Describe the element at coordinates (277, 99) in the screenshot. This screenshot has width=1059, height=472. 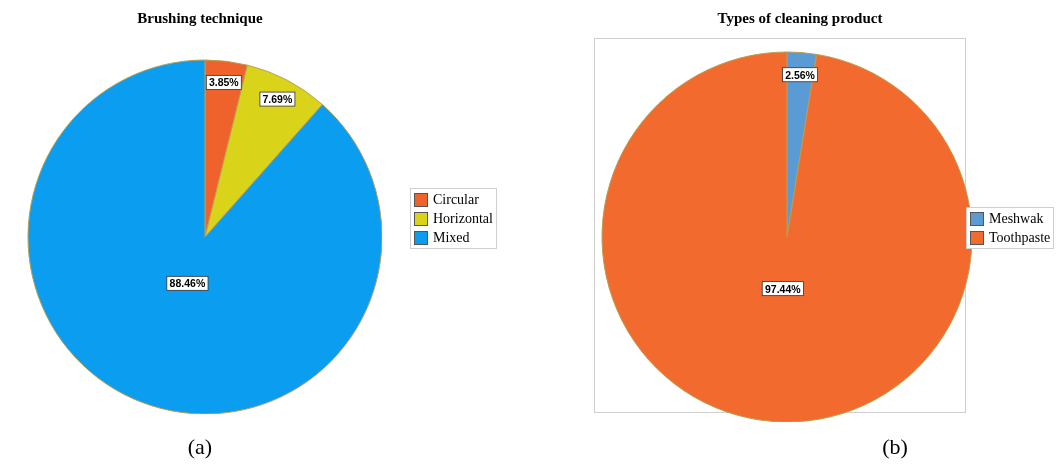
I see `data-label: 7.69%` at that location.